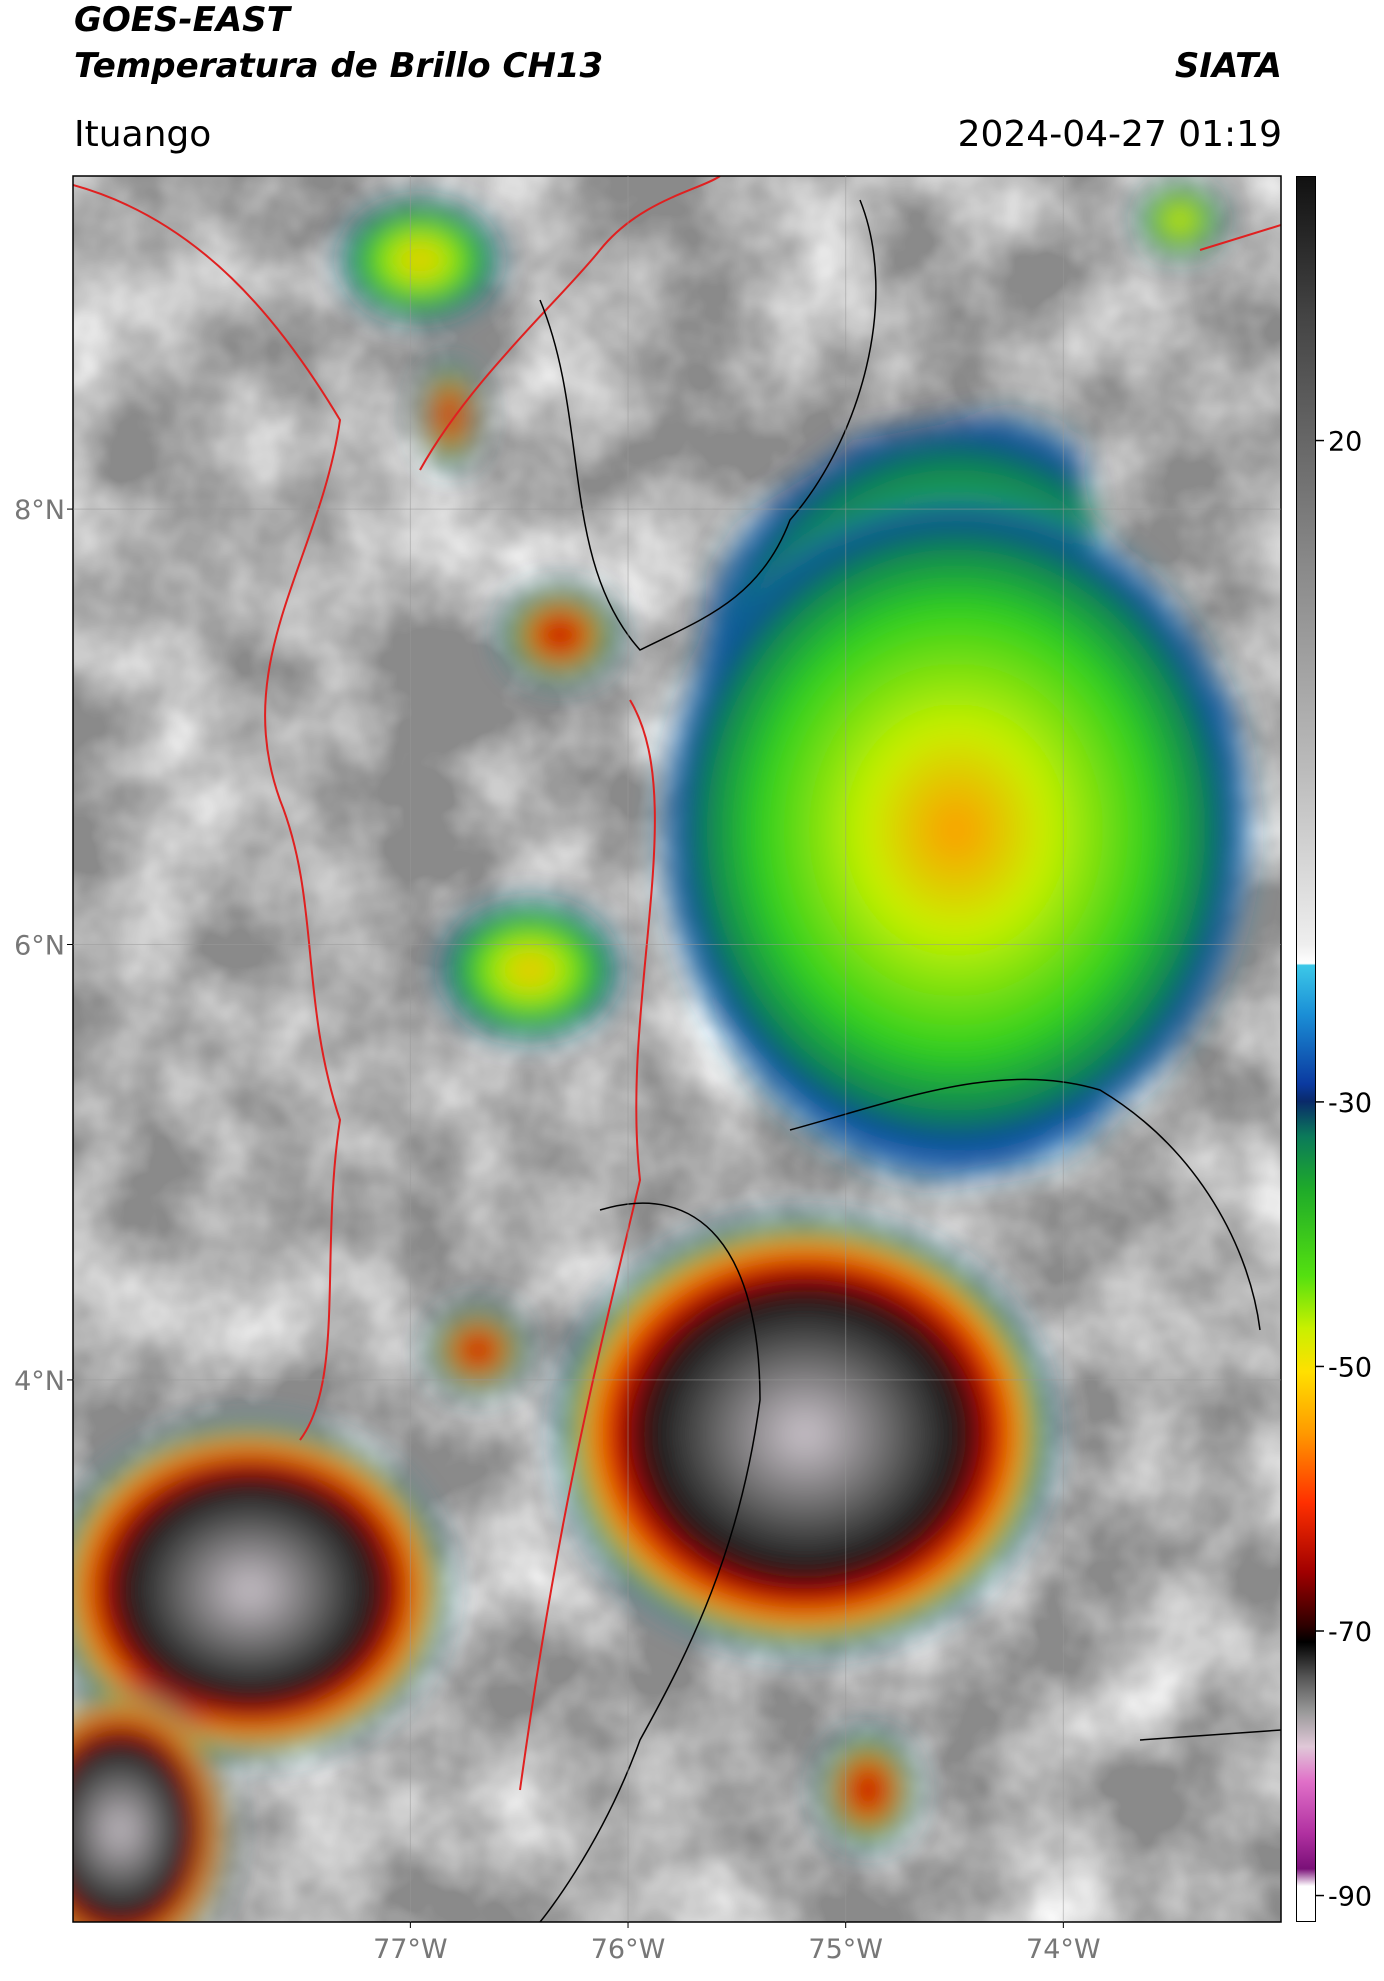  I want to click on colorbar-tick-label: -30, so click(1350, 1103).